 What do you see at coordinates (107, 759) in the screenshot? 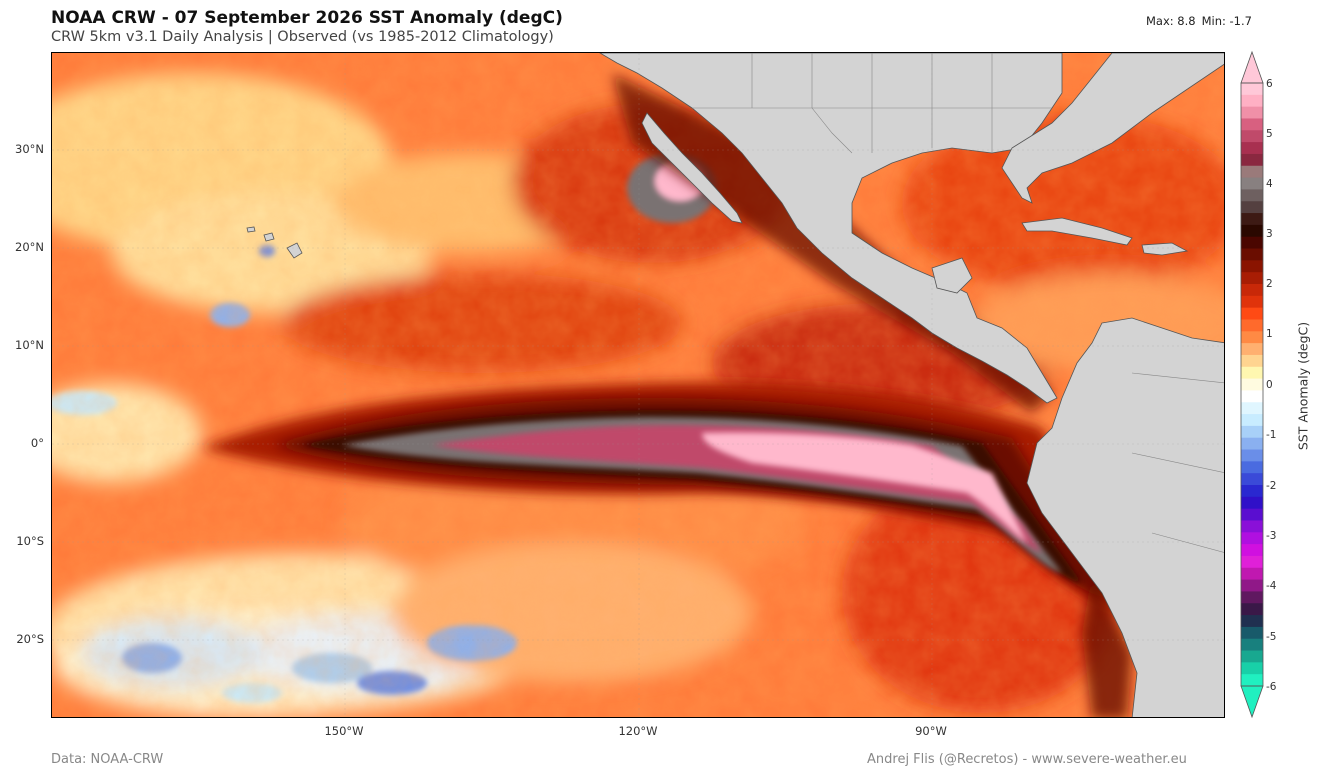
I see `data-source: Data: NOAA-CRW` at bounding box center [107, 759].